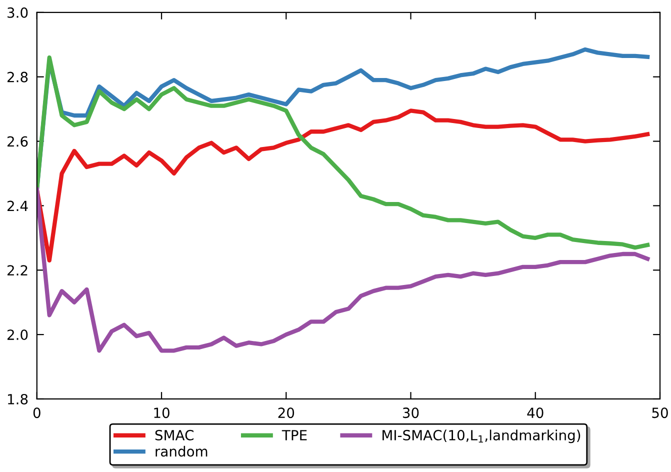 This screenshot has height=472, width=671. Describe the element at coordinates (18, 77) in the screenshot. I see `y-tick-label: 2.8` at that location.